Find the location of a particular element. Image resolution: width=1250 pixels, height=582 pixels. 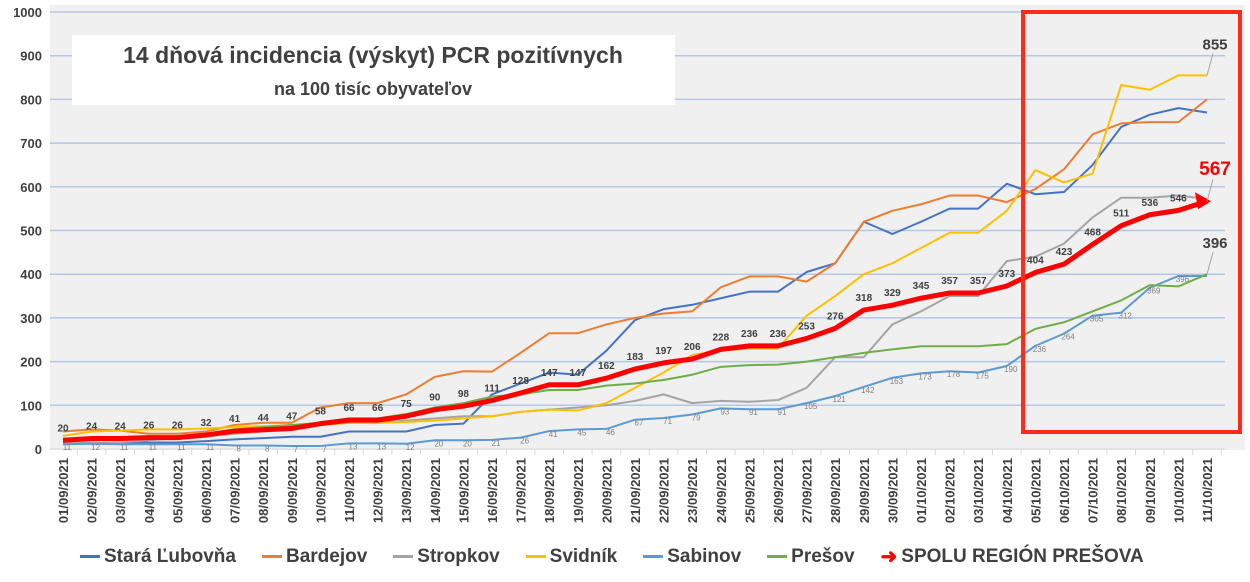

x-tick-label: 08/10/2021 is located at coordinates (1121, 490).